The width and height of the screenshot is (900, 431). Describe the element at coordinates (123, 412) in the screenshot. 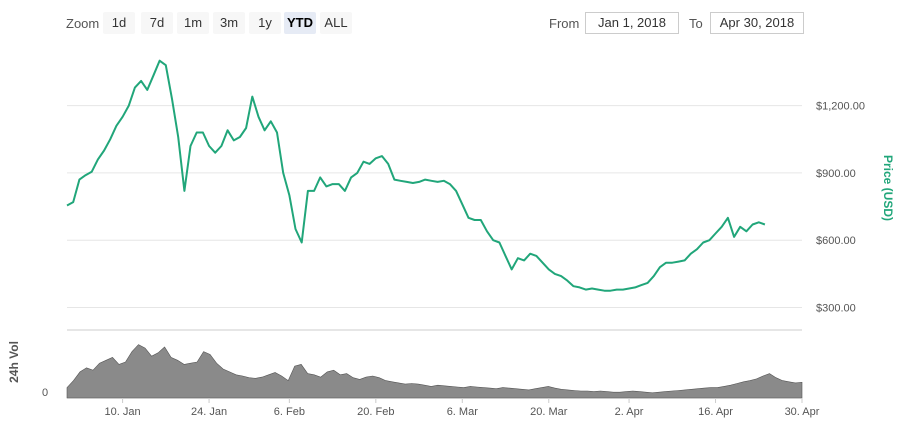

I see `x-tick-label: 10. Jan` at that location.